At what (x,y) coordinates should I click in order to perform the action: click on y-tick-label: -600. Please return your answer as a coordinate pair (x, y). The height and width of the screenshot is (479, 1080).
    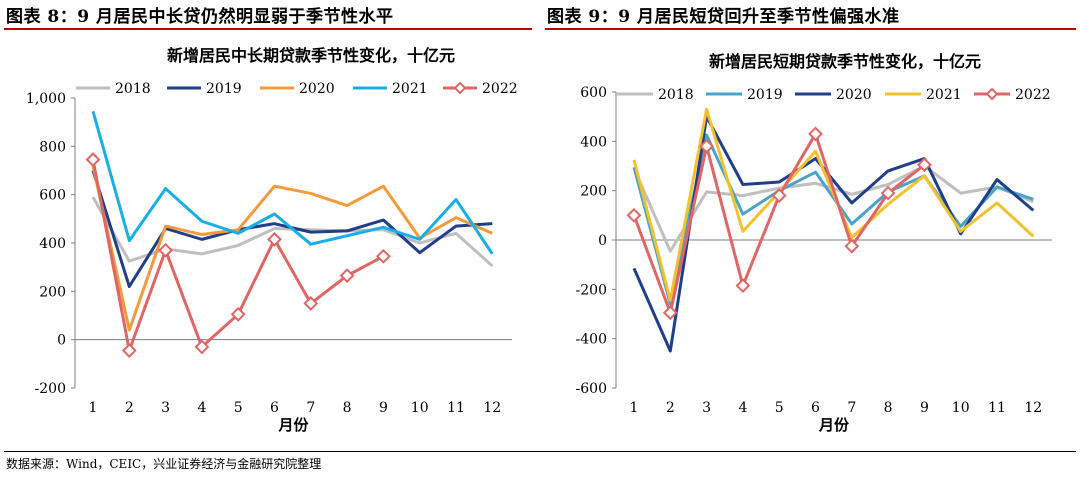
    Looking at the image, I should click on (591, 389).